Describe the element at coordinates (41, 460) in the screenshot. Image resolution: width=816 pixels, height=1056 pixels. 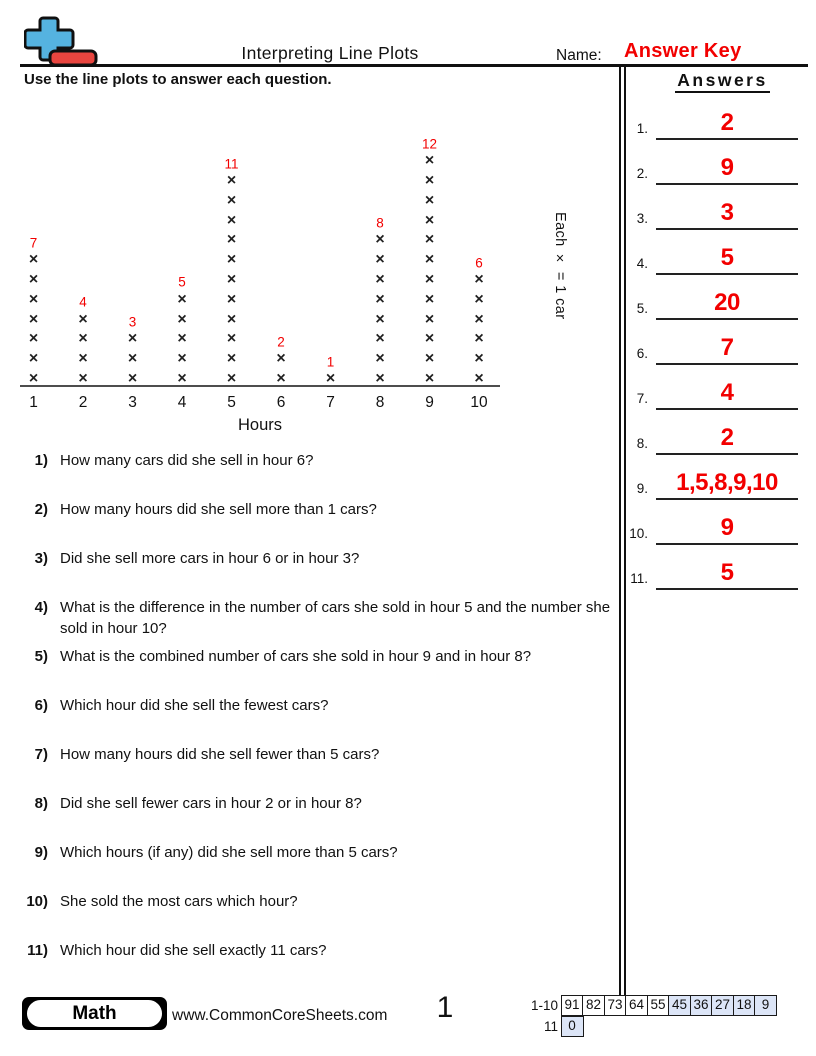
I see `question-number: 1)` at that location.